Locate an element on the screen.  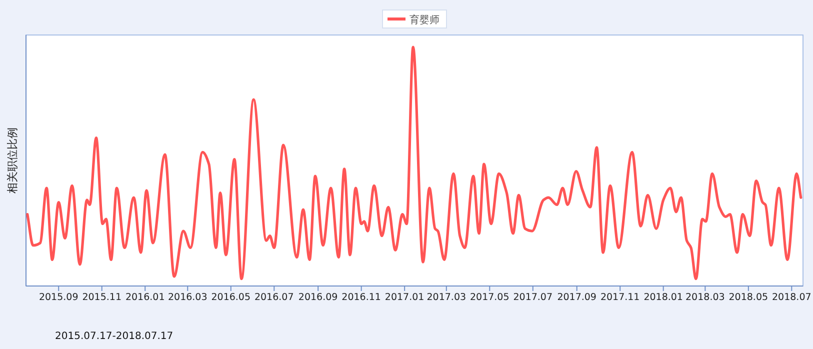
text: 2015.07.17-2018.07.17 is located at coordinates (114, 336).